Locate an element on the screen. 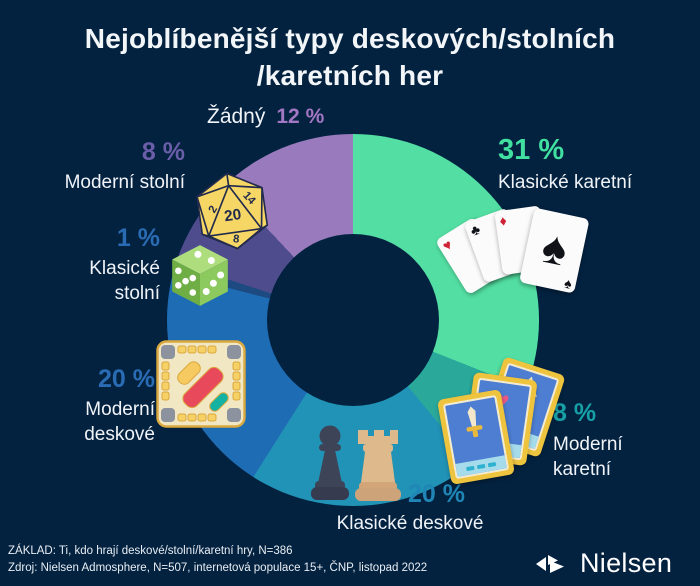  segment-label-klasicke-stolni: 1 % Klasické stolní is located at coordinates (114, 265).